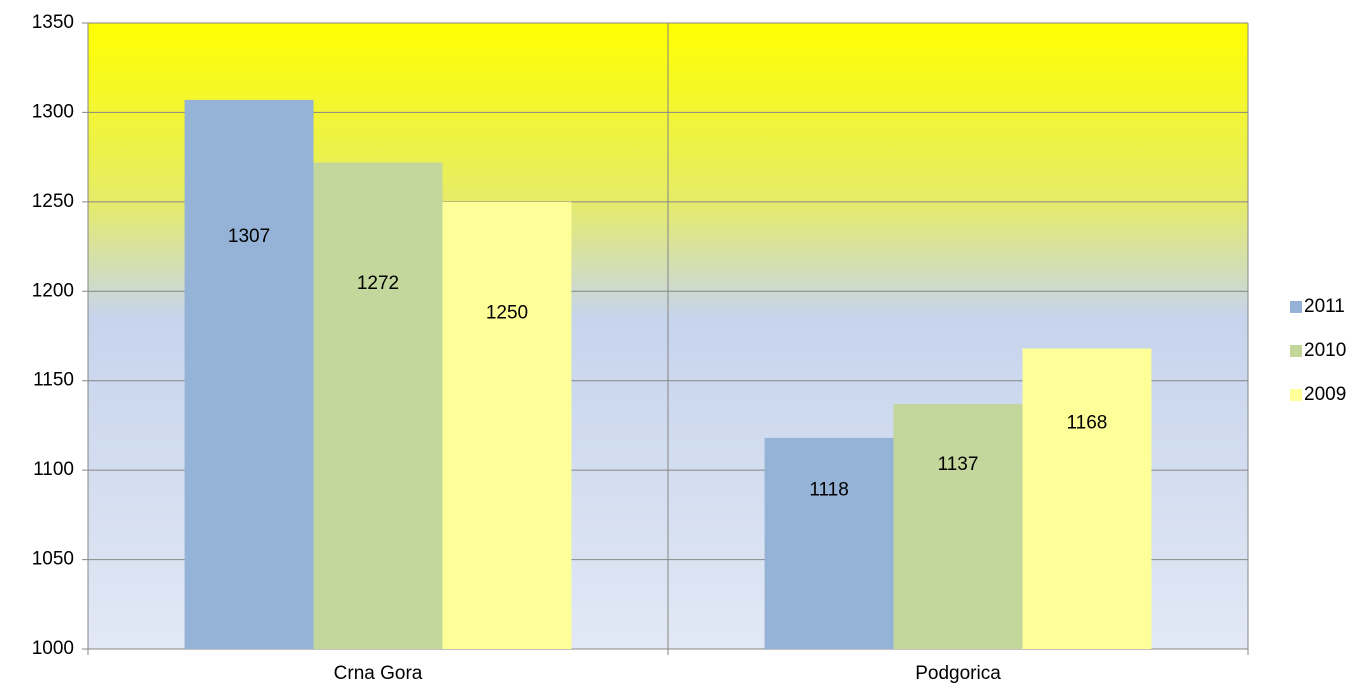  I want to click on y-tick-label: 1350, so click(53, 22).